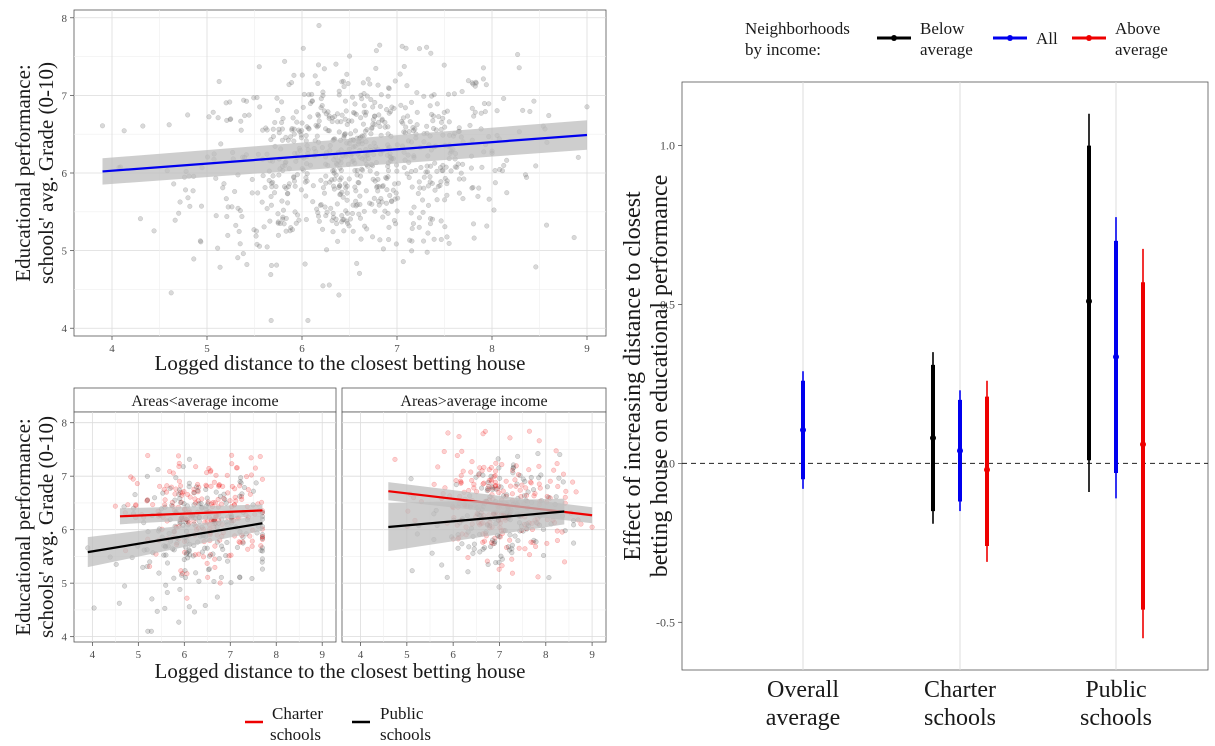  Describe the element at coordinates (474, 400) in the screenshot. I see `strip-right-box` at that location.